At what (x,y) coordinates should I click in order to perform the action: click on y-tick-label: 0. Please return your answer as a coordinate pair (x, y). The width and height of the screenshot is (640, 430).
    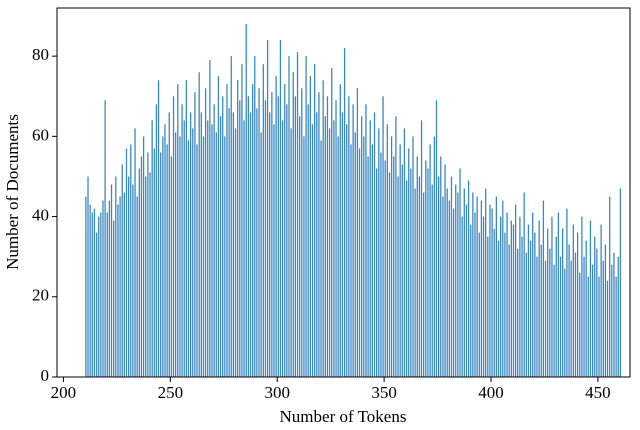
    Looking at the image, I should click on (45, 375).